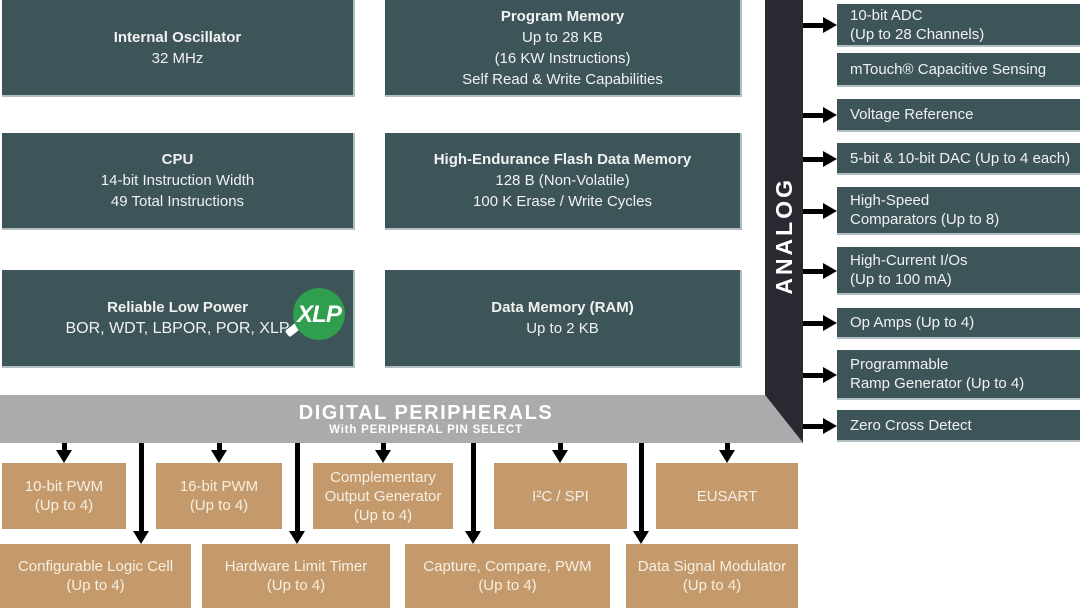 The height and width of the screenshot is (610, 1080). I want to click on box-line: 5-bit & 10-bit DAC (Up to 4 each), so click(960, 158).